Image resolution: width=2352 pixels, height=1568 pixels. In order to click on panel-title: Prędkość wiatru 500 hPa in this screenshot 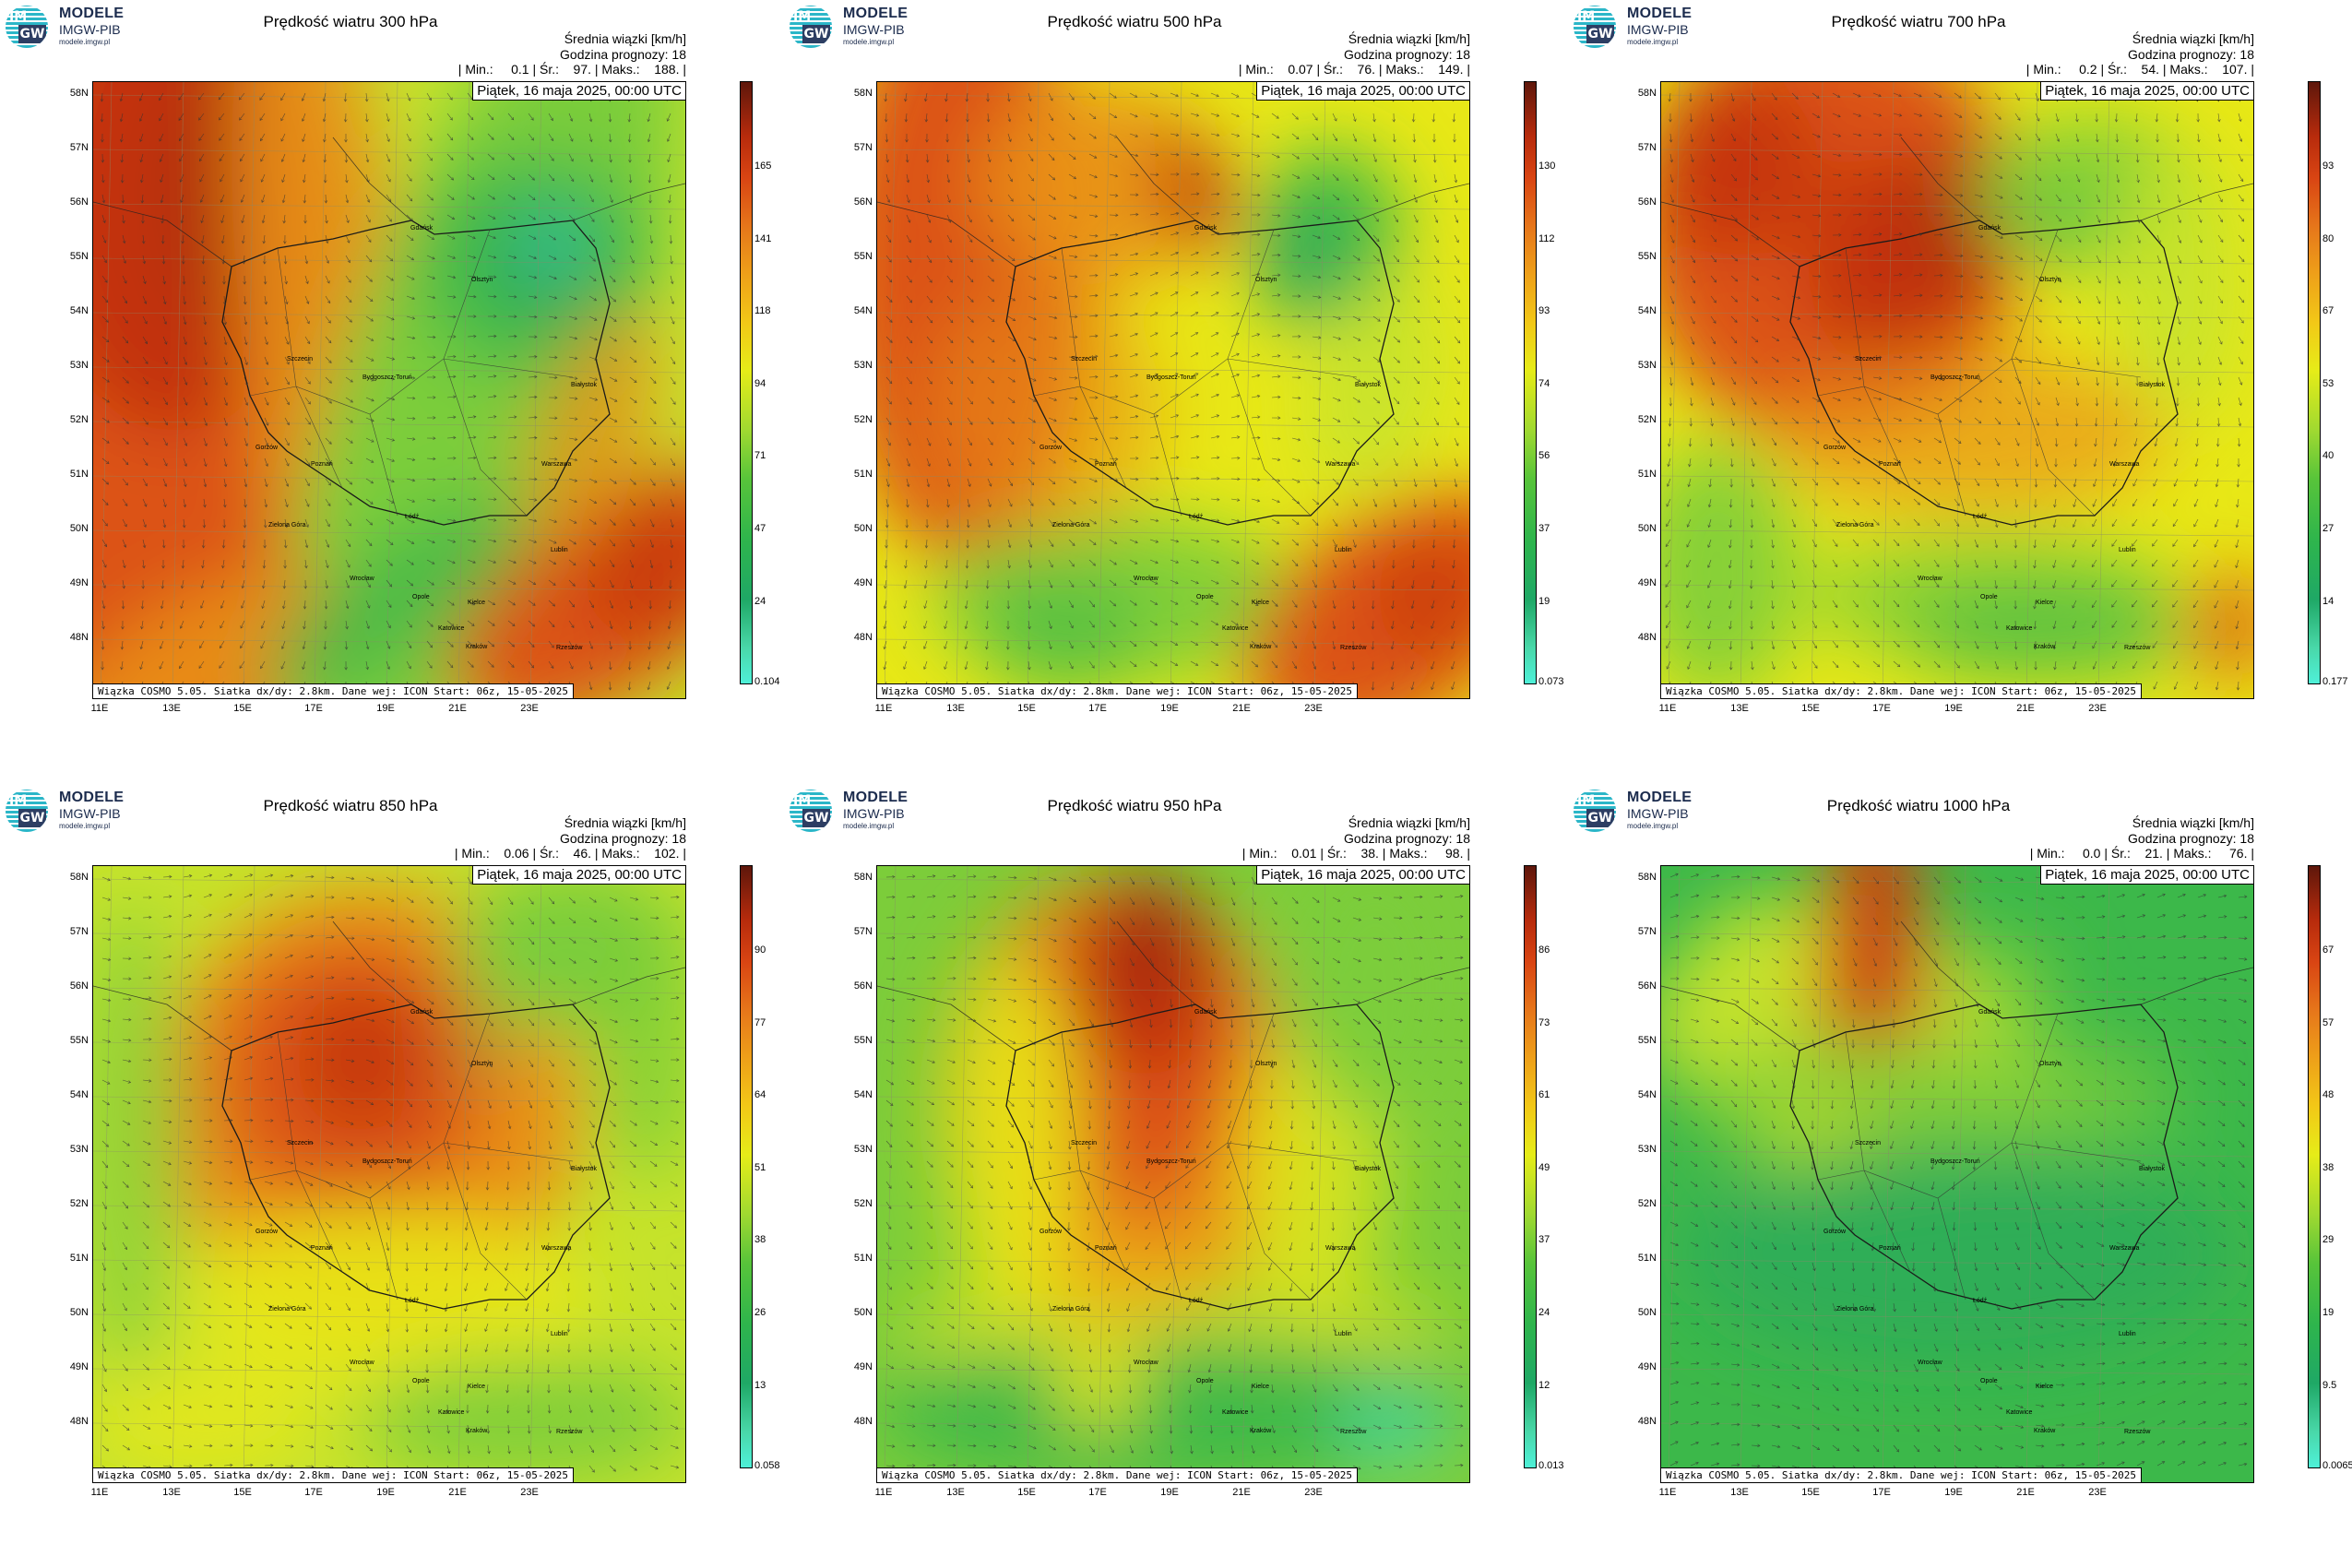, I will do `click(1134, 21)`.